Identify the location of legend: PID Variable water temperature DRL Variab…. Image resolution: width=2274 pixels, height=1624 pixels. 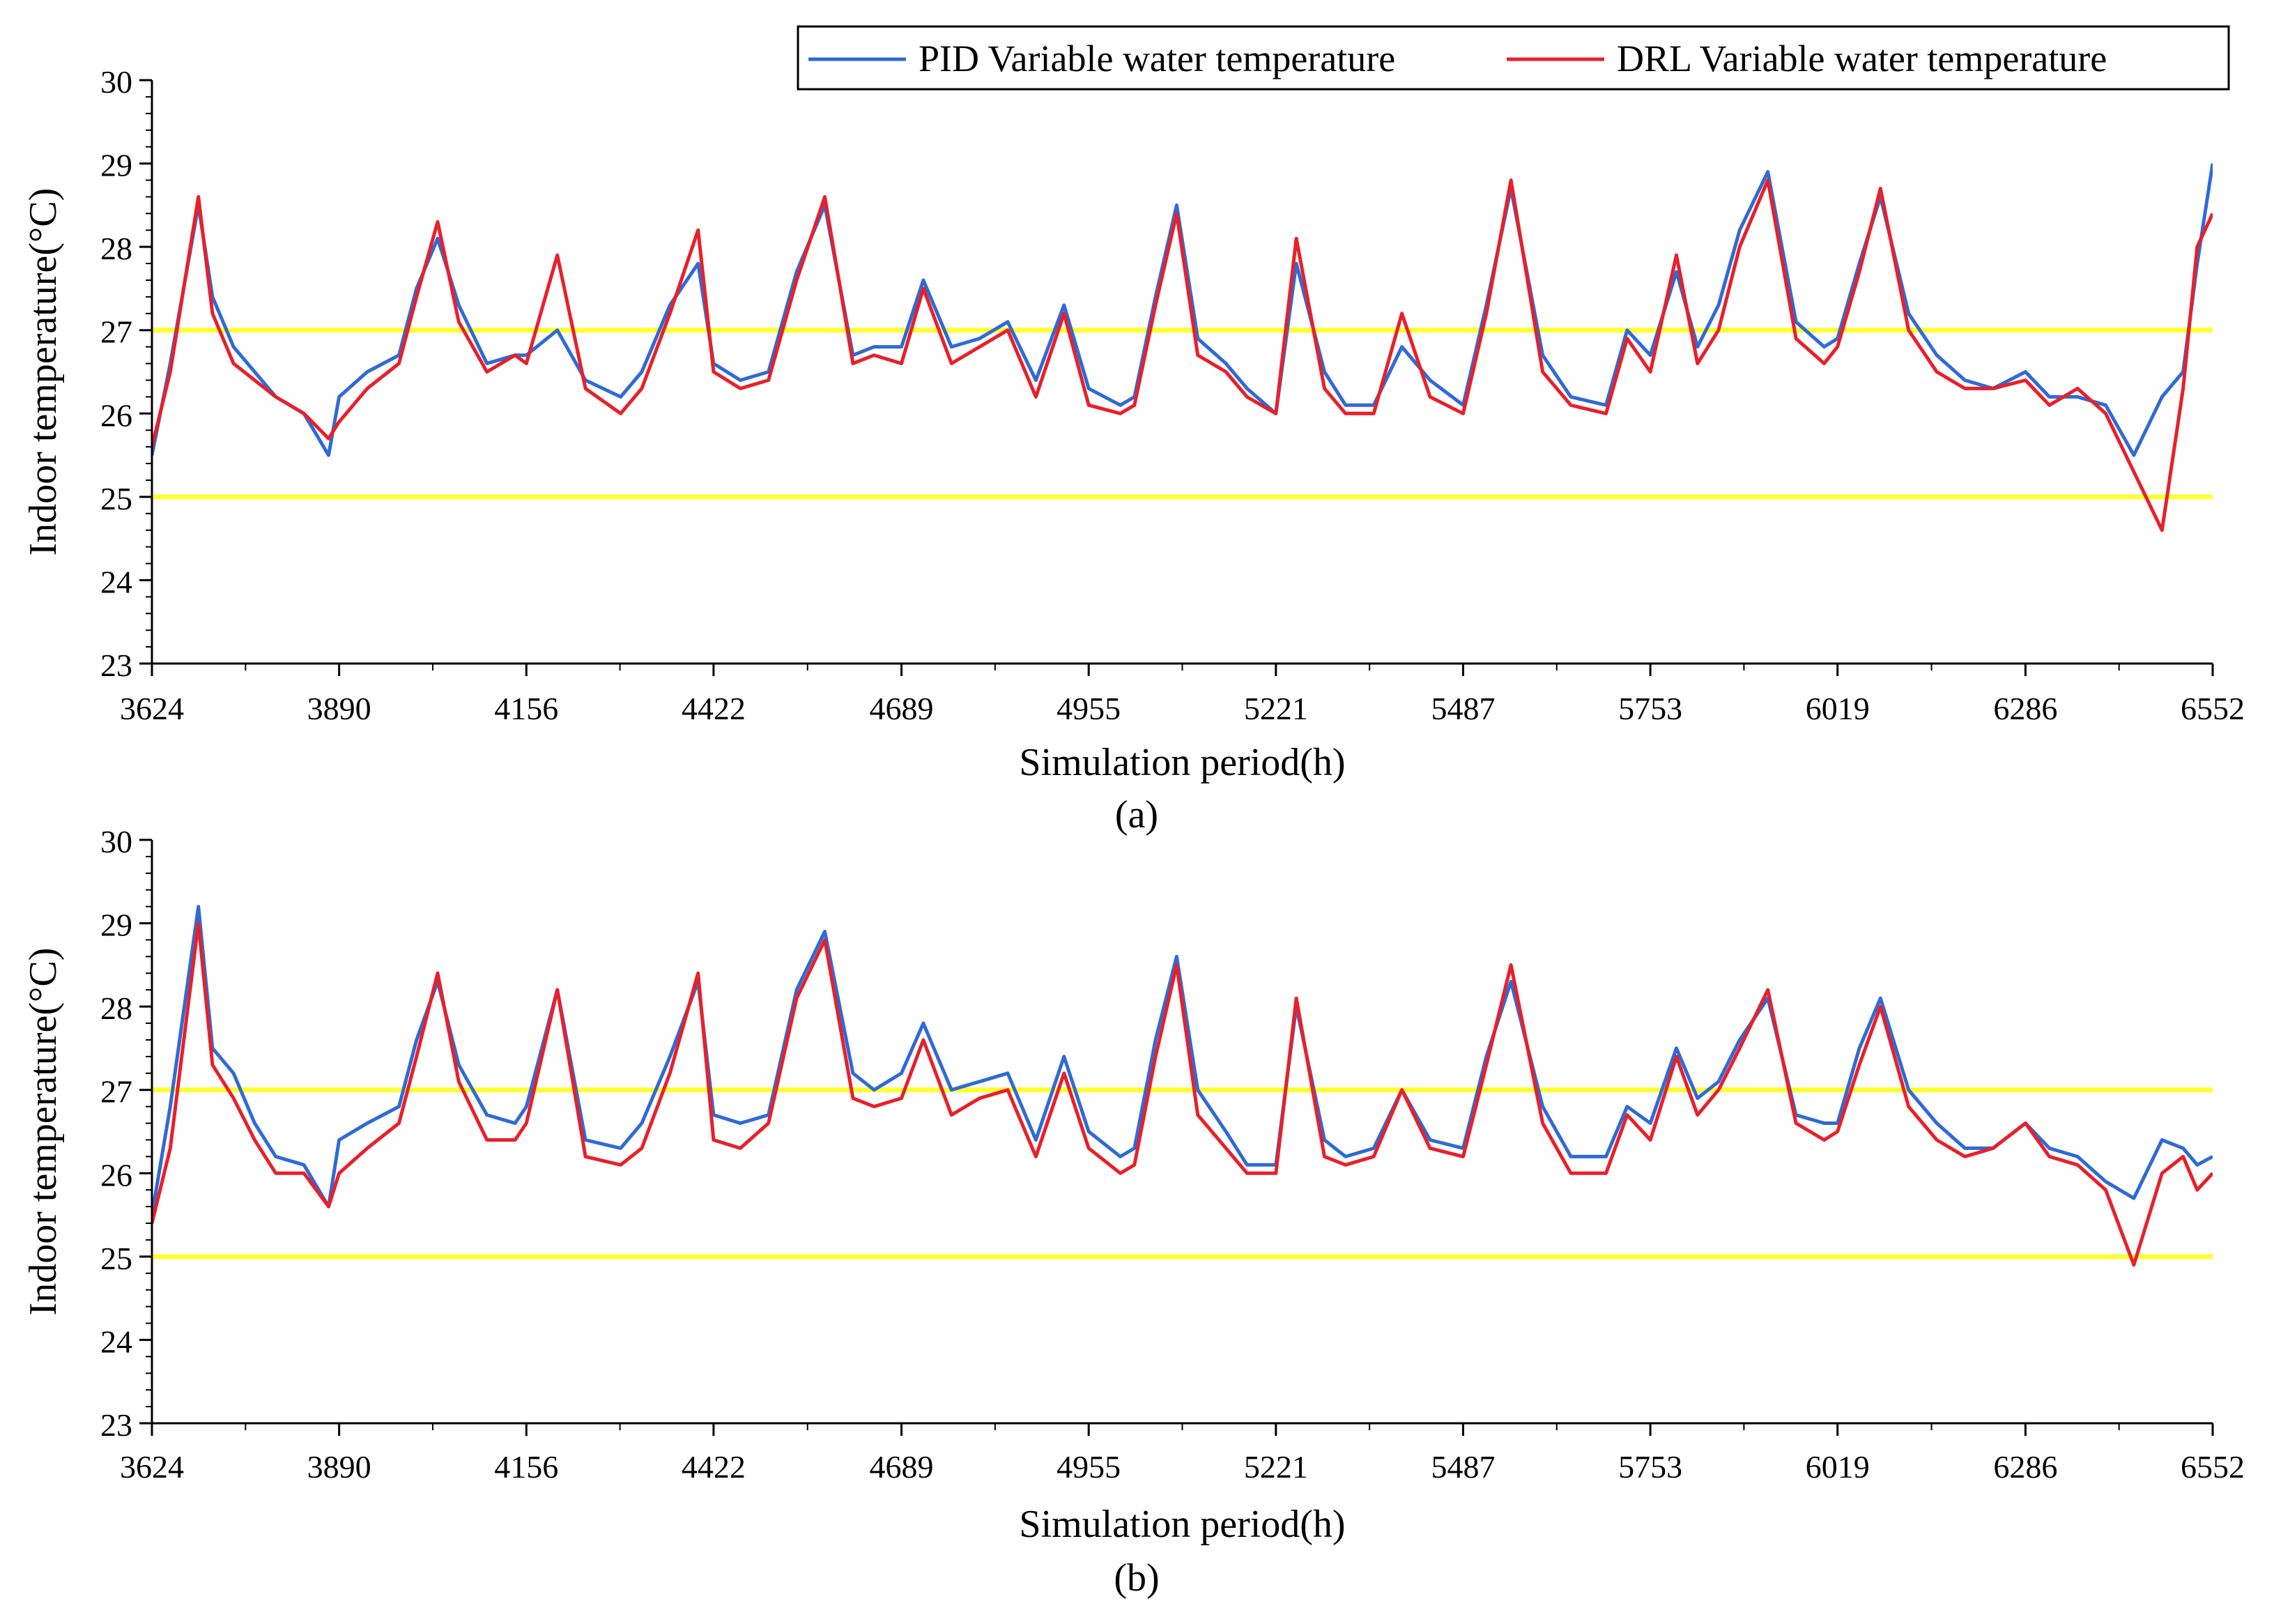
(1513, 58).